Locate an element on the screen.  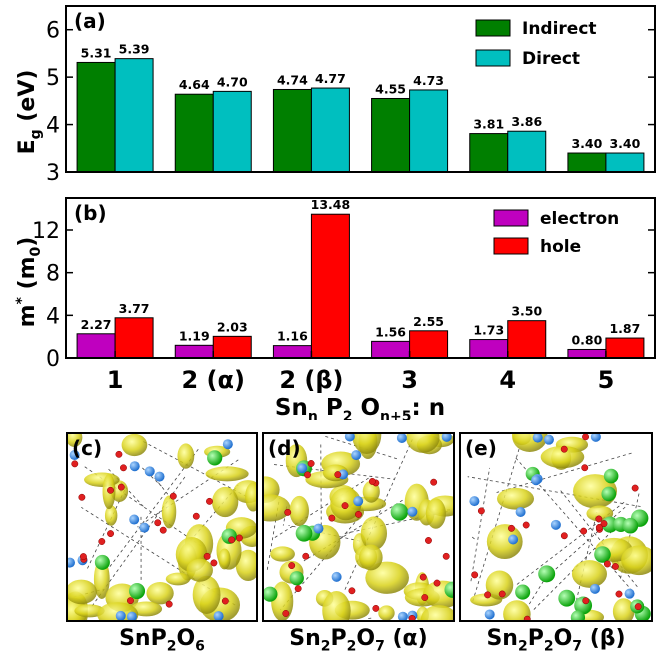
ytick-label: 5 is located at coordinates (53, 78).